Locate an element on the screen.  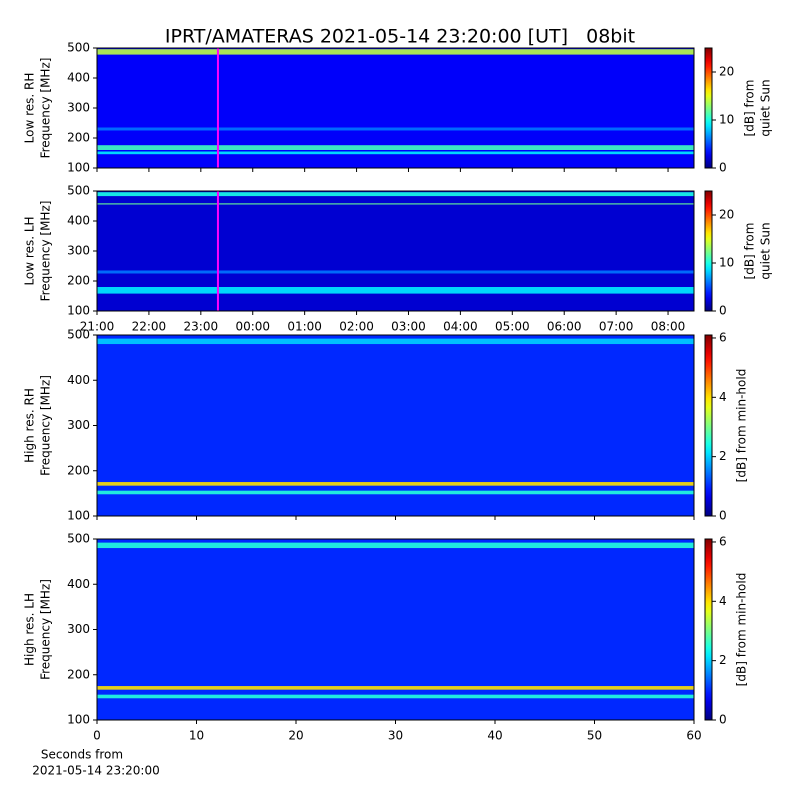
footer-line: 2021-05-14 23:20:00 is located at coordinates (95, 771).